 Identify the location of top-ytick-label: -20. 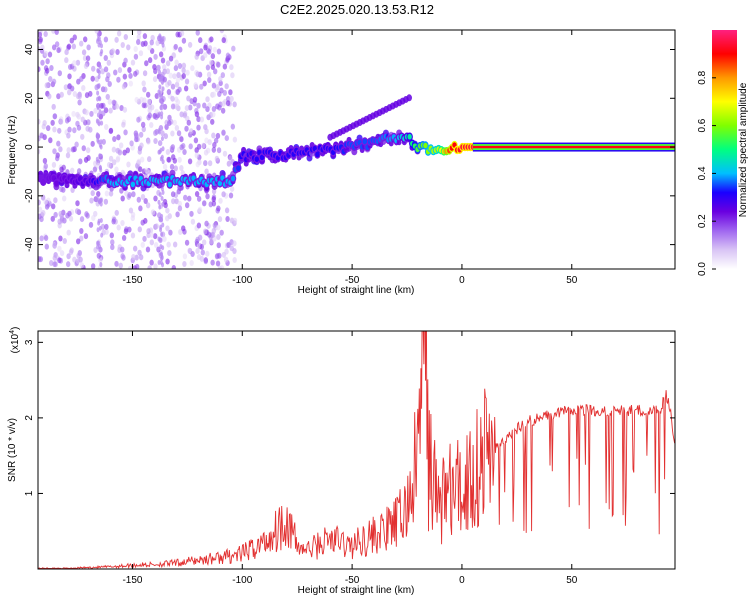
(29, 195).